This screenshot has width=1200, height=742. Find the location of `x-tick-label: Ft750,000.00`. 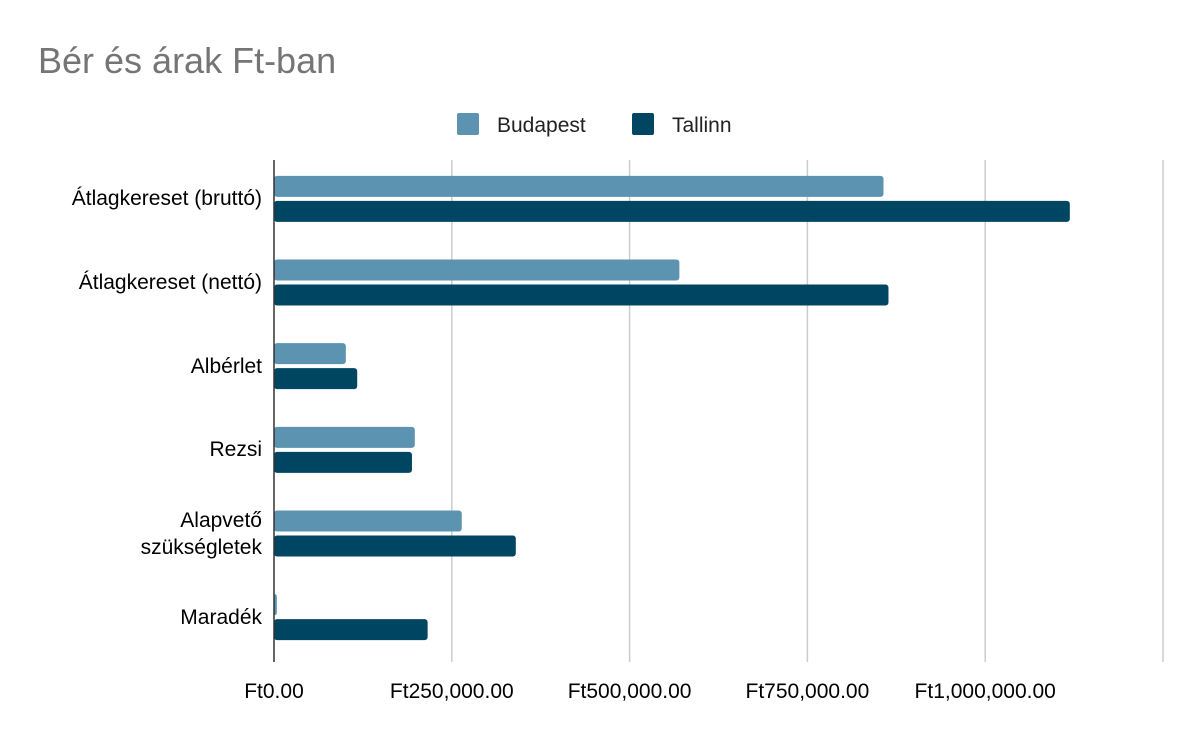

x-tick-label: Ft750,000.00 is located at coordinates (808, 691).